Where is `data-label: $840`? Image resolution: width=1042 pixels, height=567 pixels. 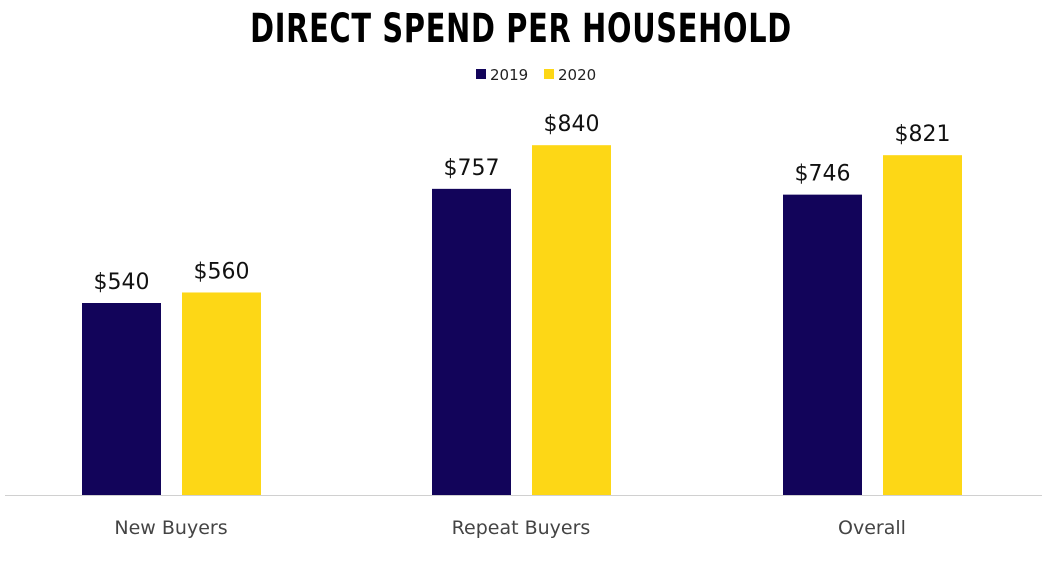
data-label: $840 is located at coordinates (572, 124).